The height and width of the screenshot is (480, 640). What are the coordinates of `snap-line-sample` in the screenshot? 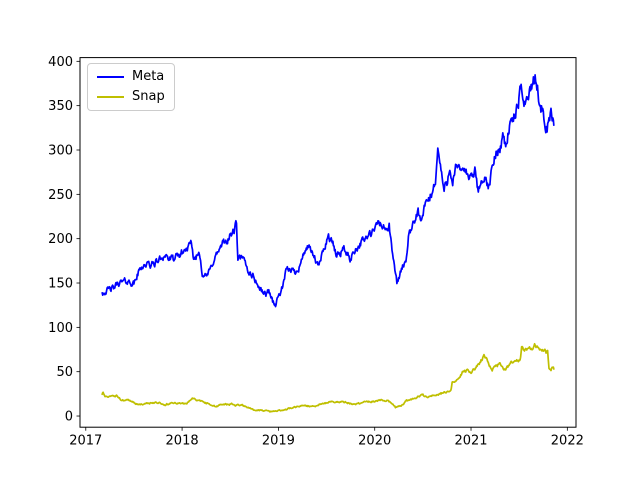 It's located at (110, 97).